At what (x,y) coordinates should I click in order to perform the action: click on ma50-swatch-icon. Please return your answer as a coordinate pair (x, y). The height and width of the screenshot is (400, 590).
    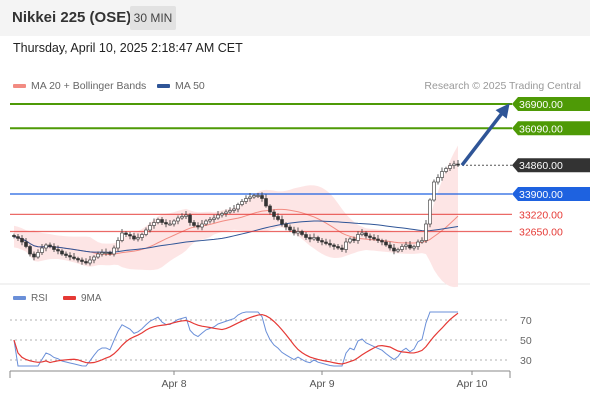
    Looking at the image, I should click on (163, 86).